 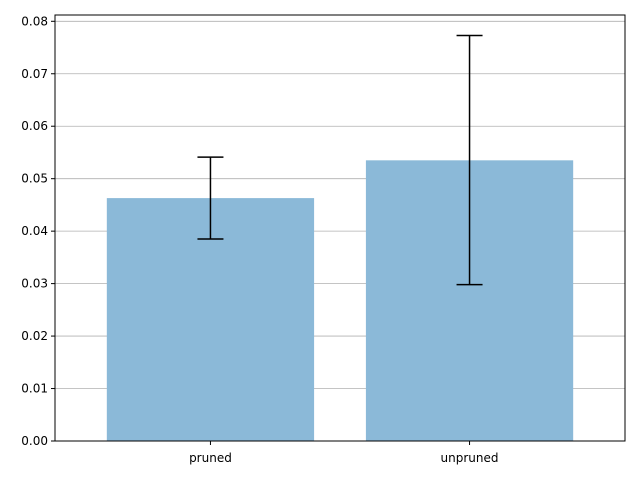 What do you see at coordinates (34, 284) in the screenshot?
I see `y-tick-label: 0.03` at bounding box center [34, 284].